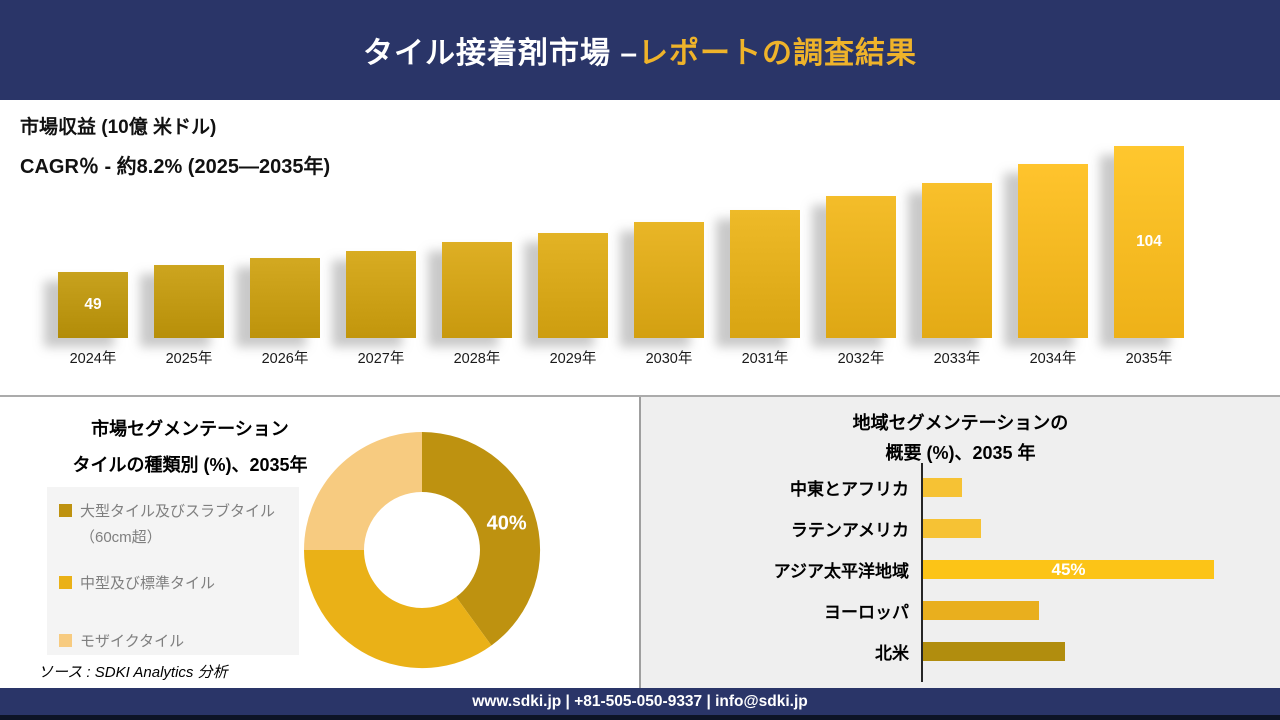  What do you see at coordinates (960, 423) in the screenshot?
I see `regional-title: 地域セグメンテーションの` at bounding box center [960, 423].